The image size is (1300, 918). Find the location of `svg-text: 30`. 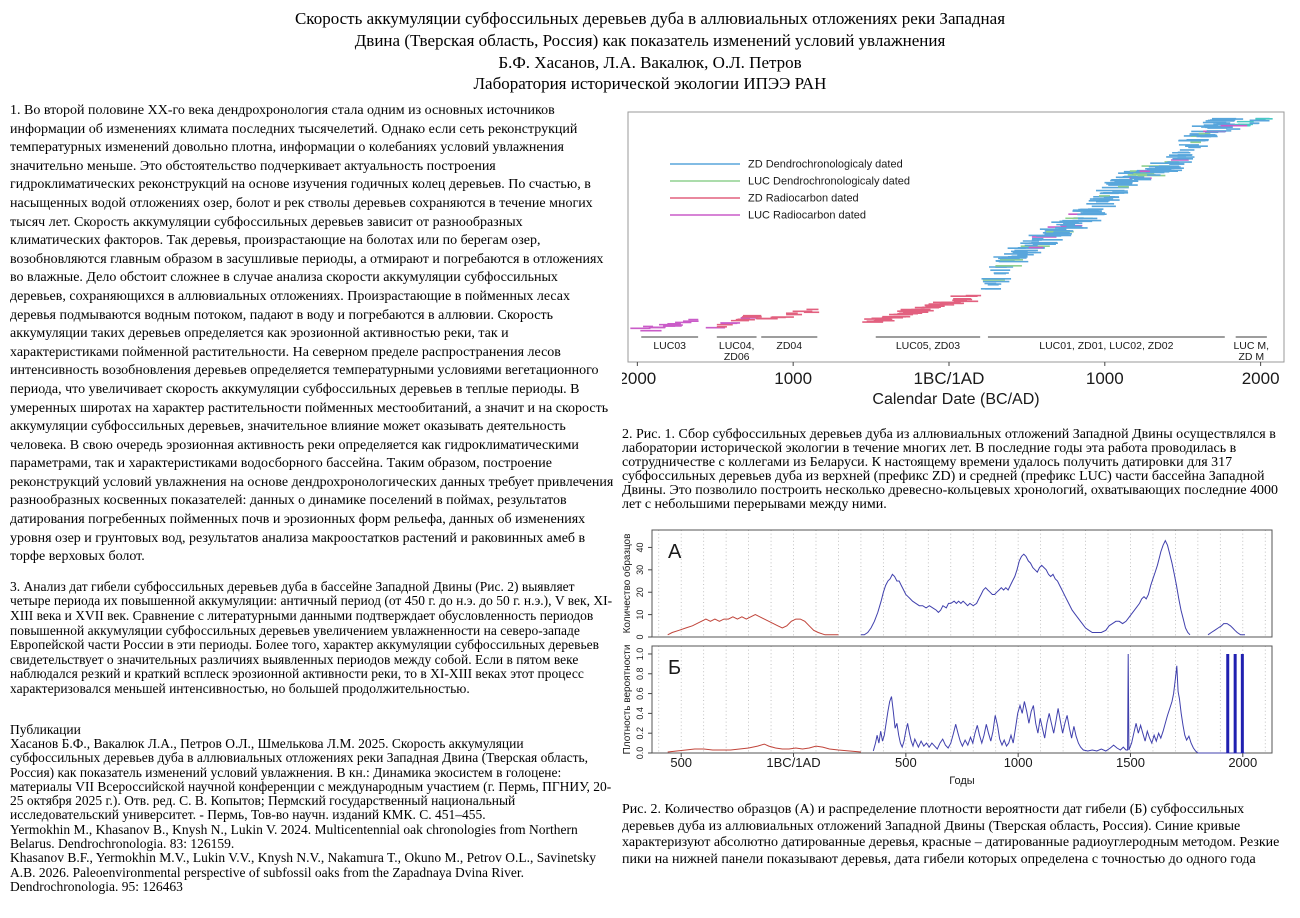

svg-text: 30 is located at coordinates (640, 570).